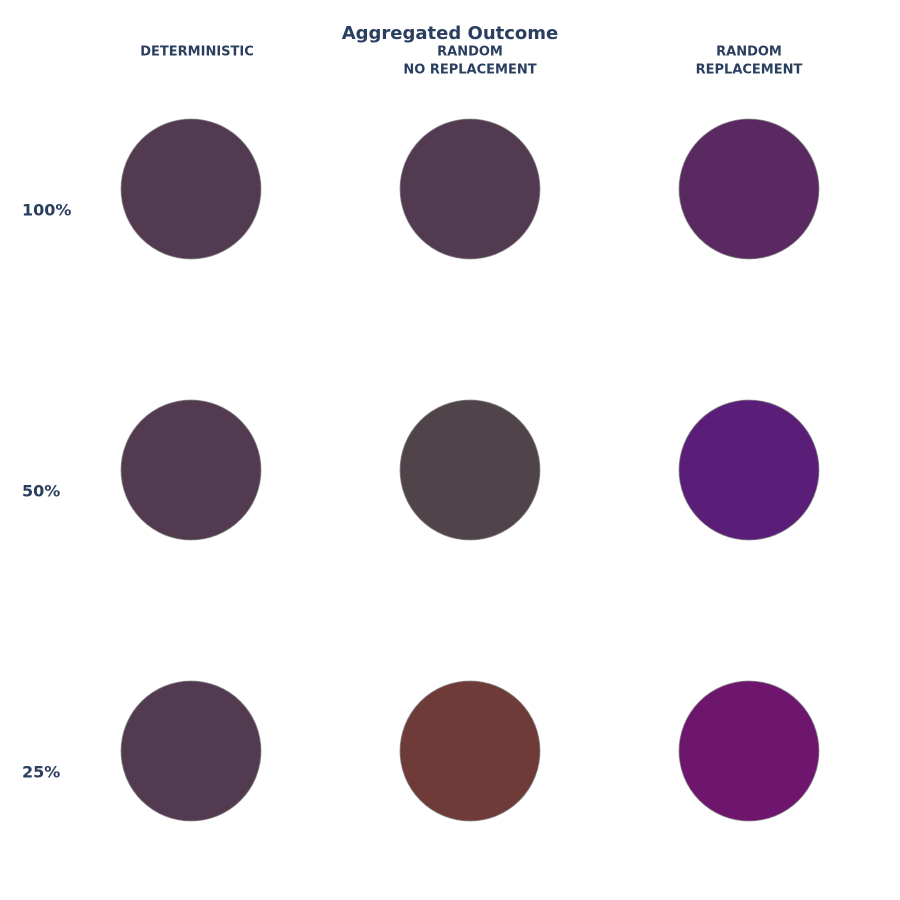  I want to click on row-label: 50%, so click(41, 491).